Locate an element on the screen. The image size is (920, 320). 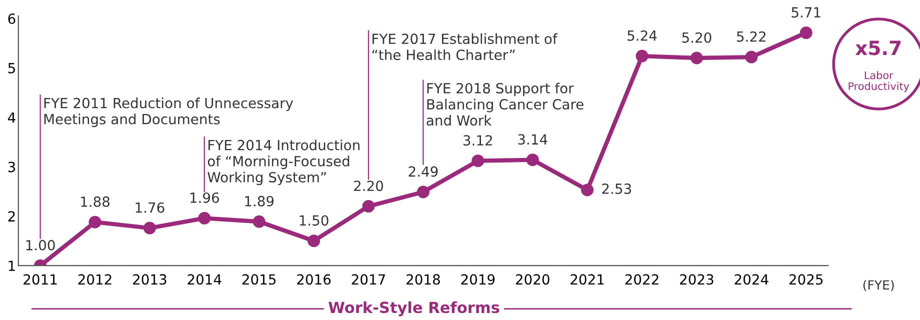
x-tick-label: 2023 is located at coordinates (697, 279).